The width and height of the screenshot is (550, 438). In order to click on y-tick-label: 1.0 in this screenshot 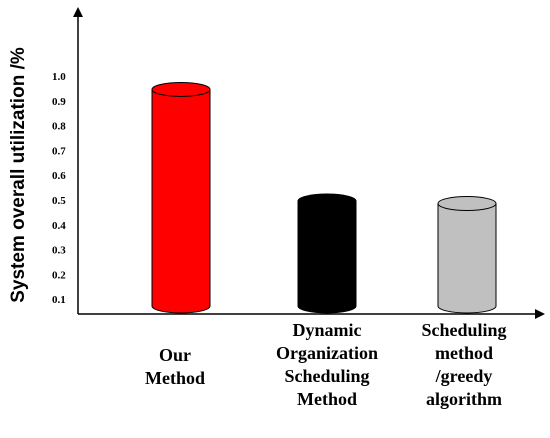, I will do `click(59, 77)`.